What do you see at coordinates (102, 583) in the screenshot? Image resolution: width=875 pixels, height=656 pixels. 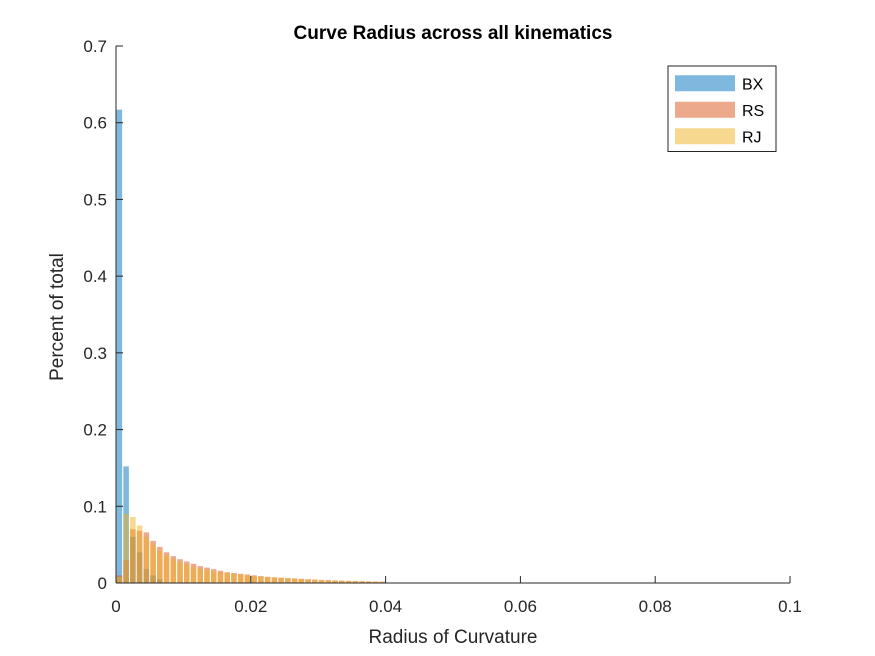 I see `y-tick-label: 0` at bounding box center [102, 583].